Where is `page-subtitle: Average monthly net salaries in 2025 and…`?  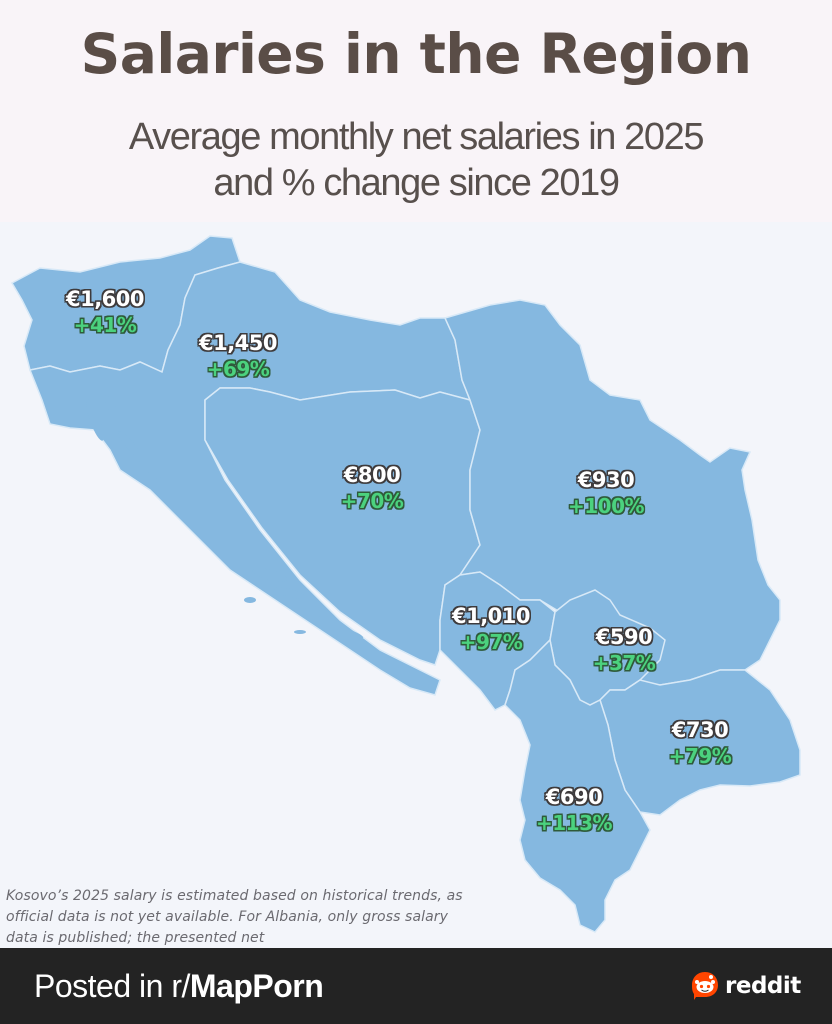
page-subtitle: Average monthly net salaries in 2025 and… is located at coordinates (416, 160).